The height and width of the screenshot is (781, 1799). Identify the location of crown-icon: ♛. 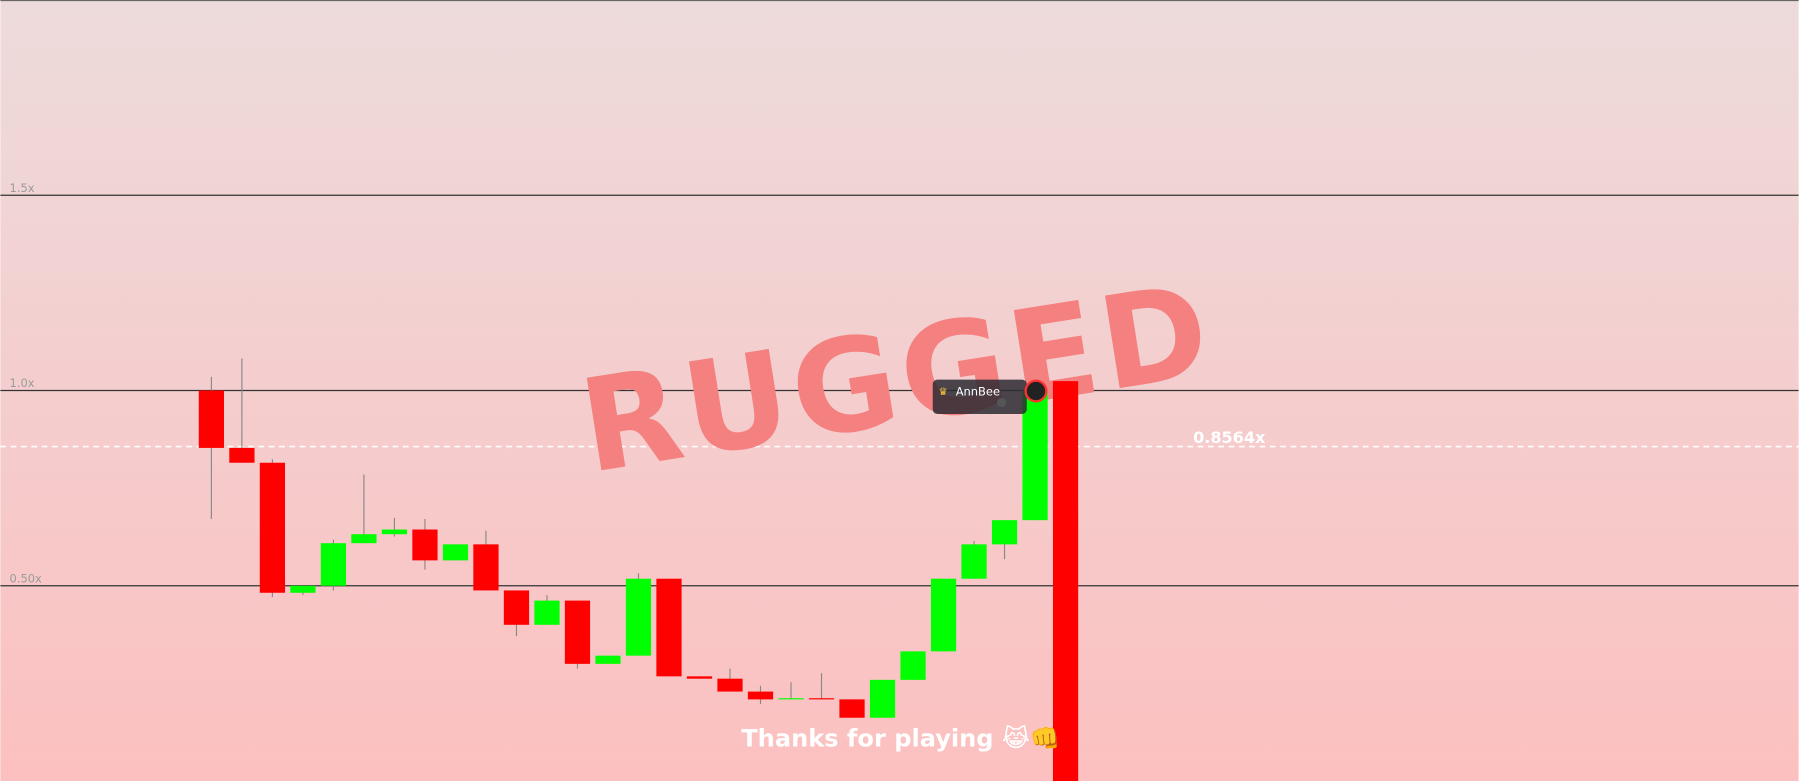
(942, 392).